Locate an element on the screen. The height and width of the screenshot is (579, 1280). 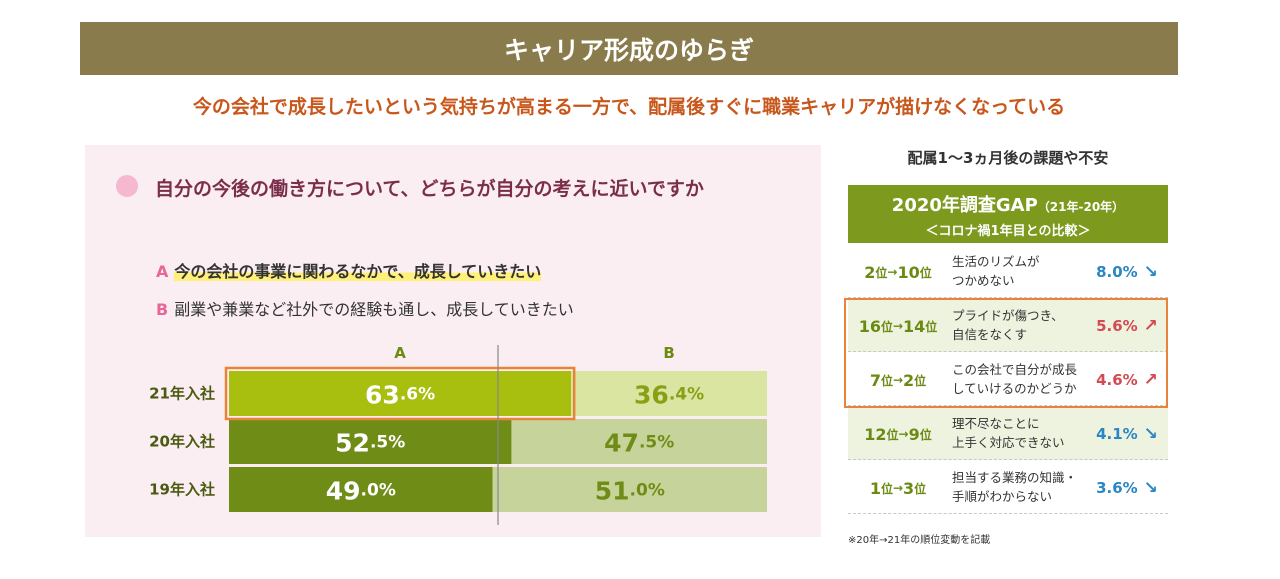
data-label-a: 49.0% is located at coordinates (361, 490).